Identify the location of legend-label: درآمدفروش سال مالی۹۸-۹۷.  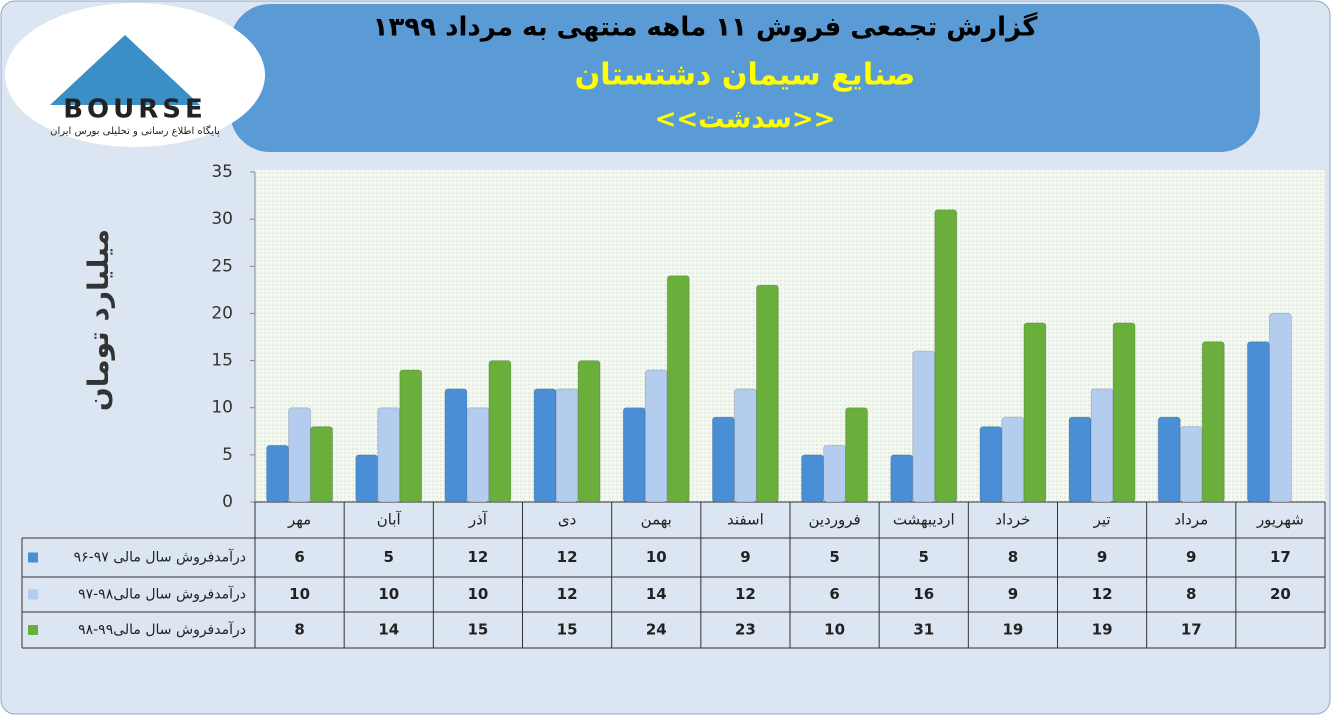
(162, 594).